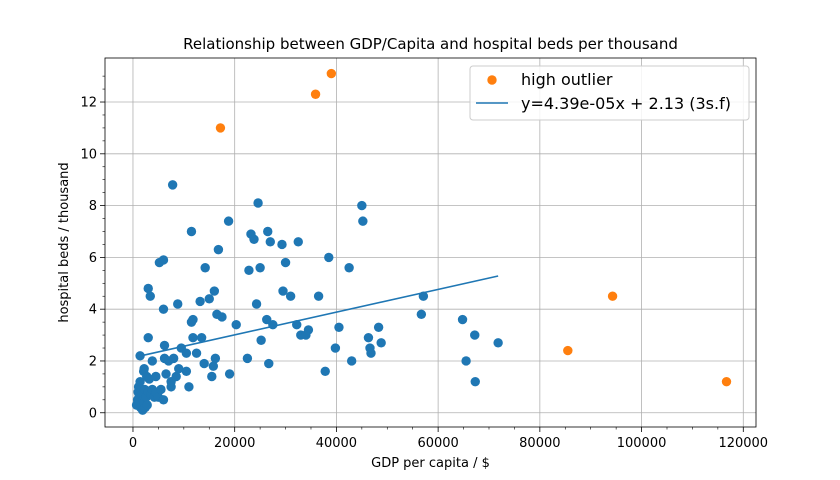  What do you see at coordinates (133, 443) in the screenshot?
I see `x-tick-label: 0` at bounding box center [133, 443].